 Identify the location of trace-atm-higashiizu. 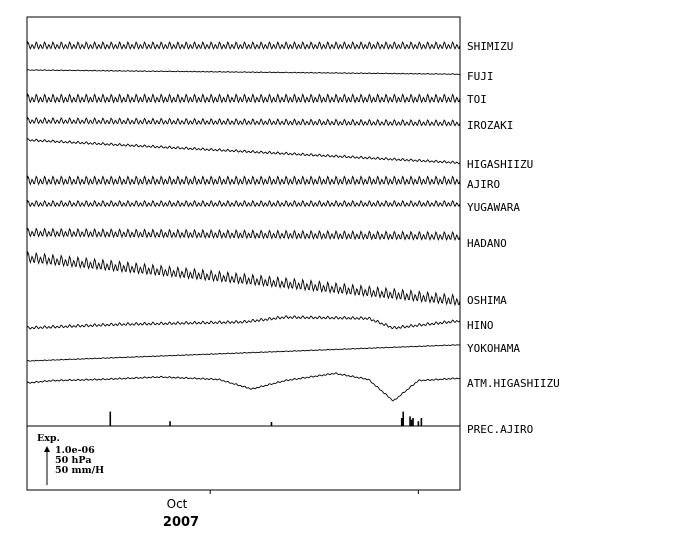
(243, 387).